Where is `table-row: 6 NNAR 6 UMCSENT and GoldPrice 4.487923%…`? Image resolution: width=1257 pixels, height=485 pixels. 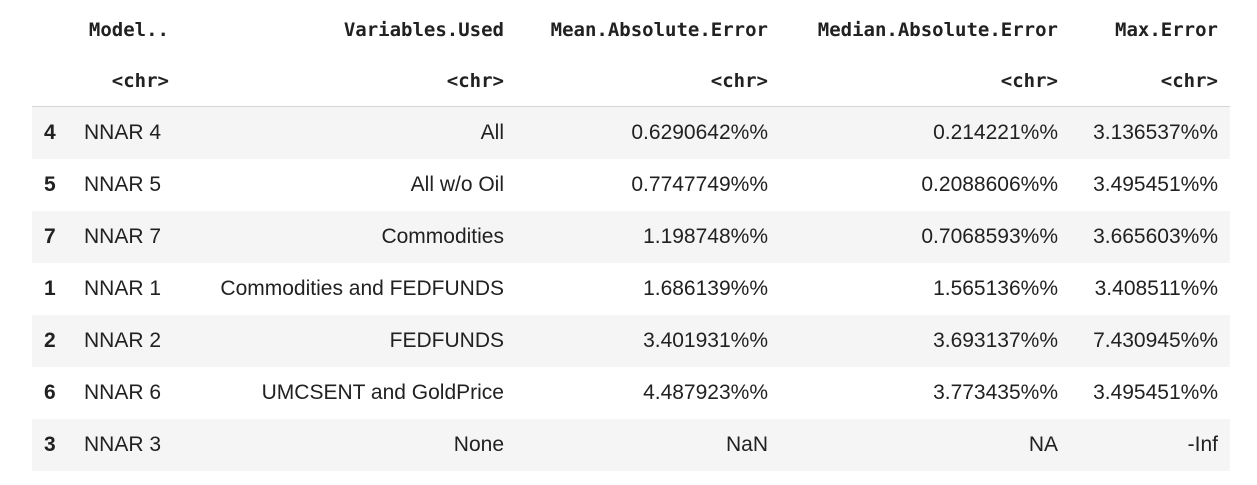 table-row: 6 NNAR 6 UMCSENT and GoldPrice 4.487923%… is located at coordinates (631, 393).